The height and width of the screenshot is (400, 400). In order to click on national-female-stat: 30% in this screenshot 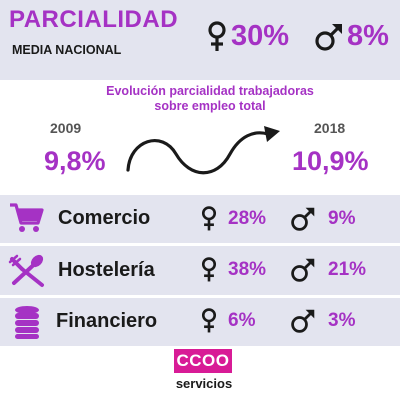, I will do `click(247, 36)`.